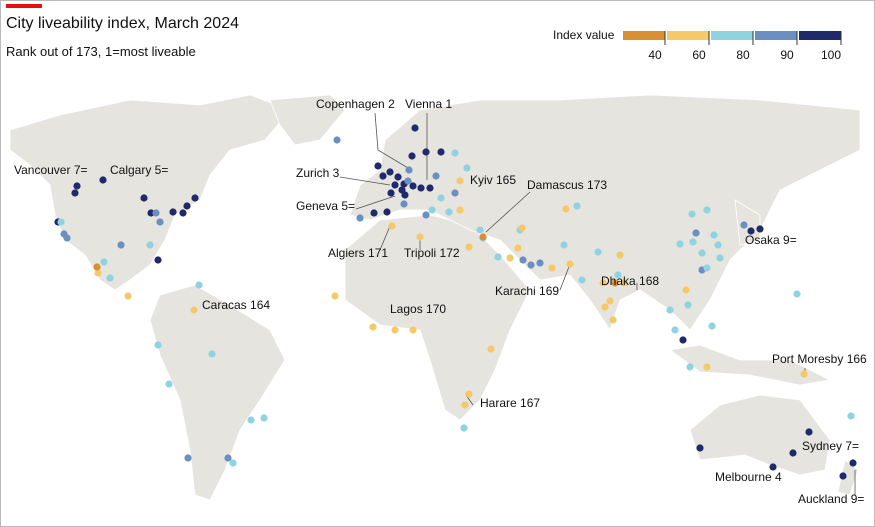 Image resolution: width=875 pixels, height=527 pixels. Describe the element at coordinates (630, 281) in the screenshot. I see `city-label: Dhaka 168` at that location.